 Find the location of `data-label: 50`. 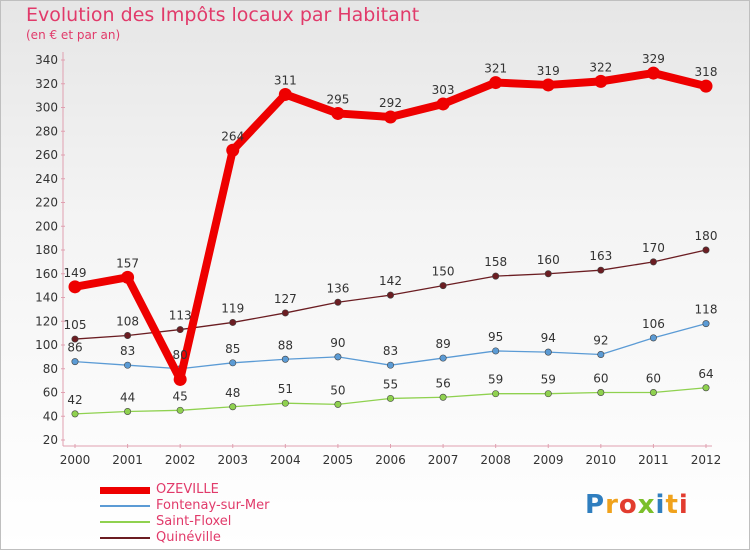

data-label: 50 is located at coordinates (337, 390).